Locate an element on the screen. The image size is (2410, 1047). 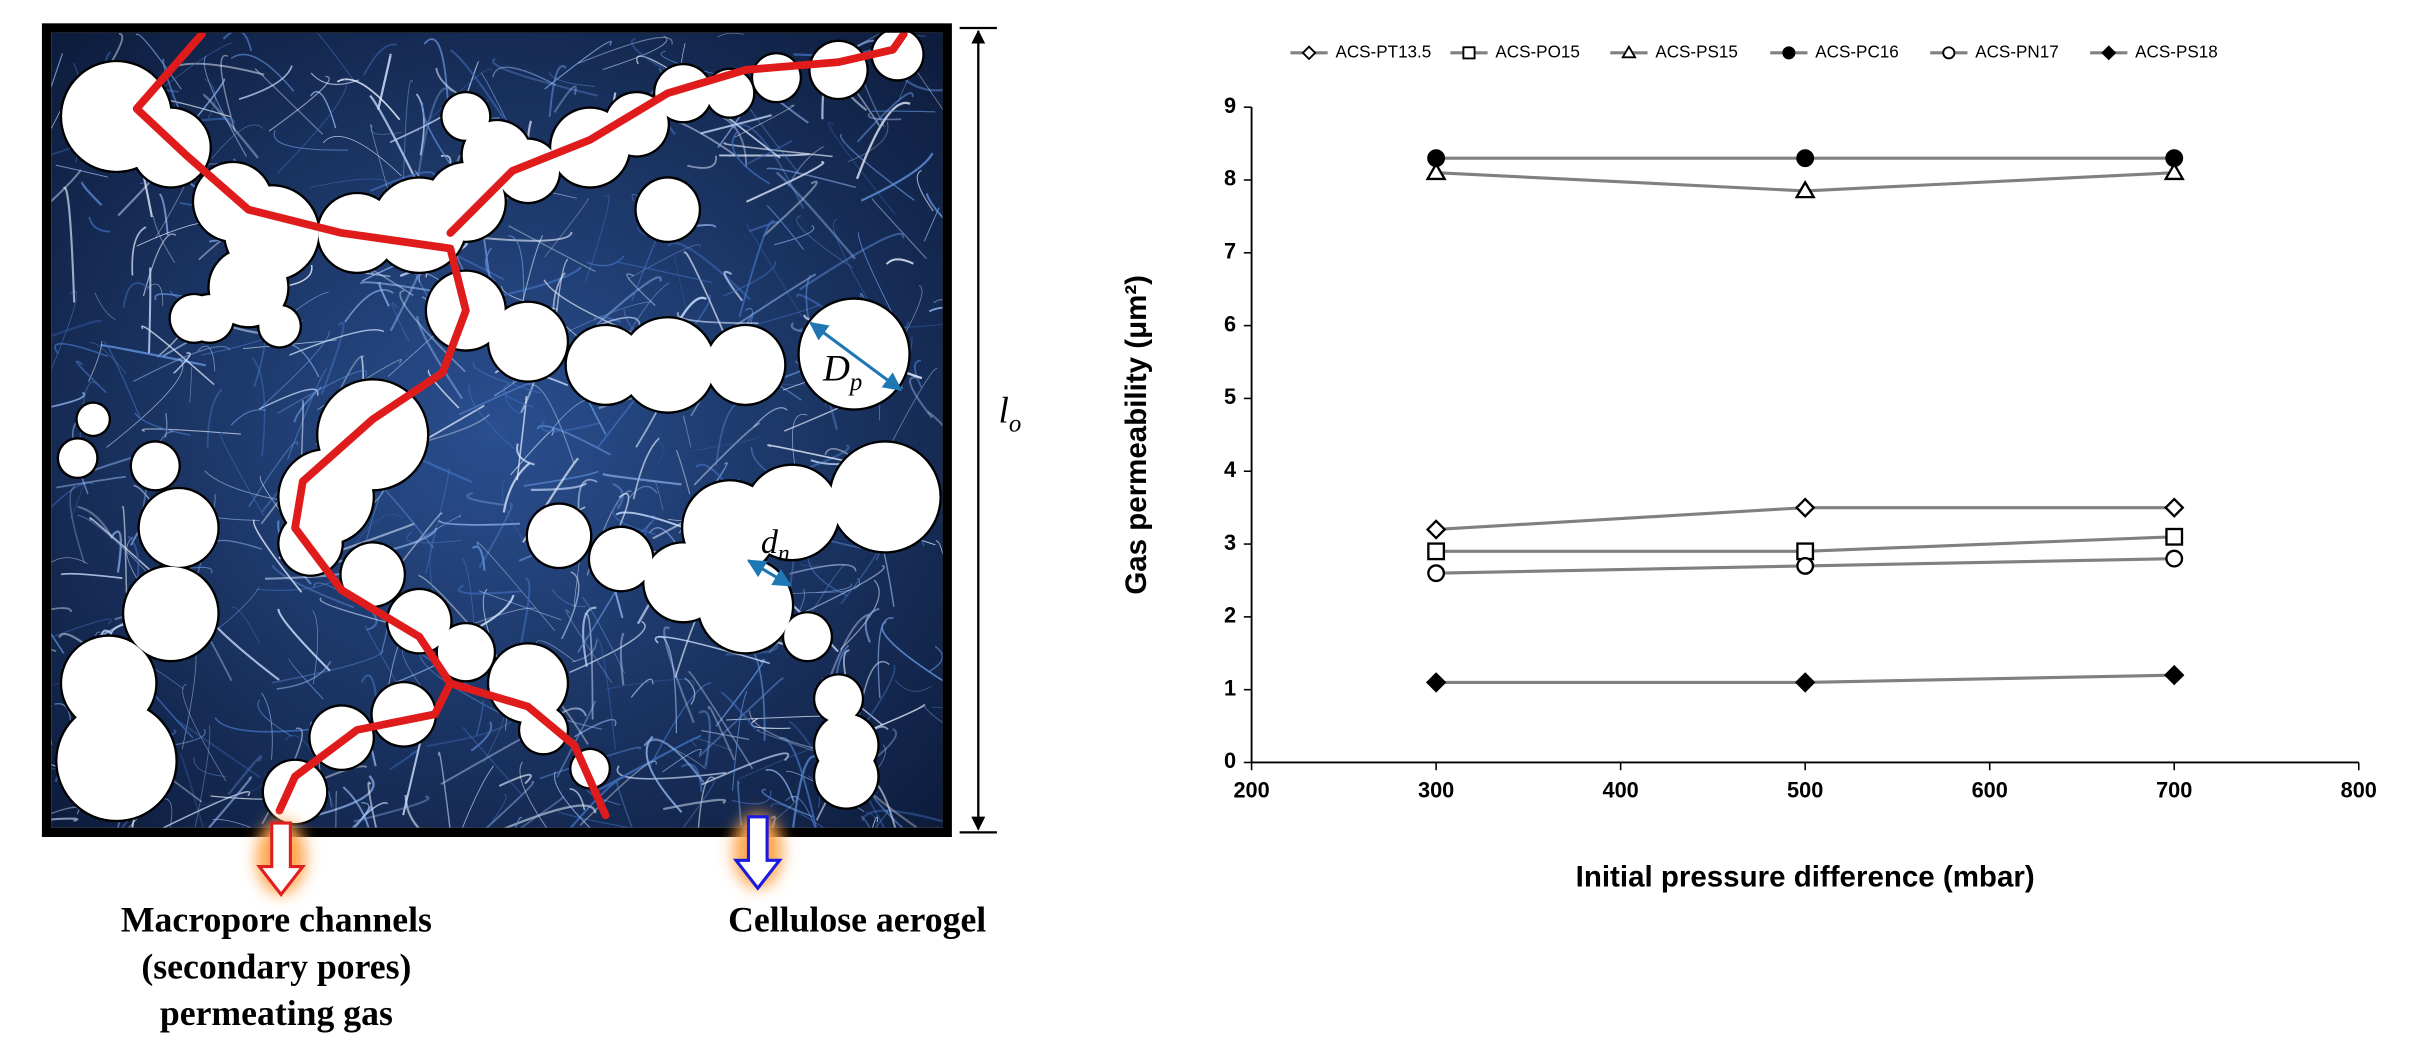
x-tick-label: 600 is located at coordinates (1990, 790).